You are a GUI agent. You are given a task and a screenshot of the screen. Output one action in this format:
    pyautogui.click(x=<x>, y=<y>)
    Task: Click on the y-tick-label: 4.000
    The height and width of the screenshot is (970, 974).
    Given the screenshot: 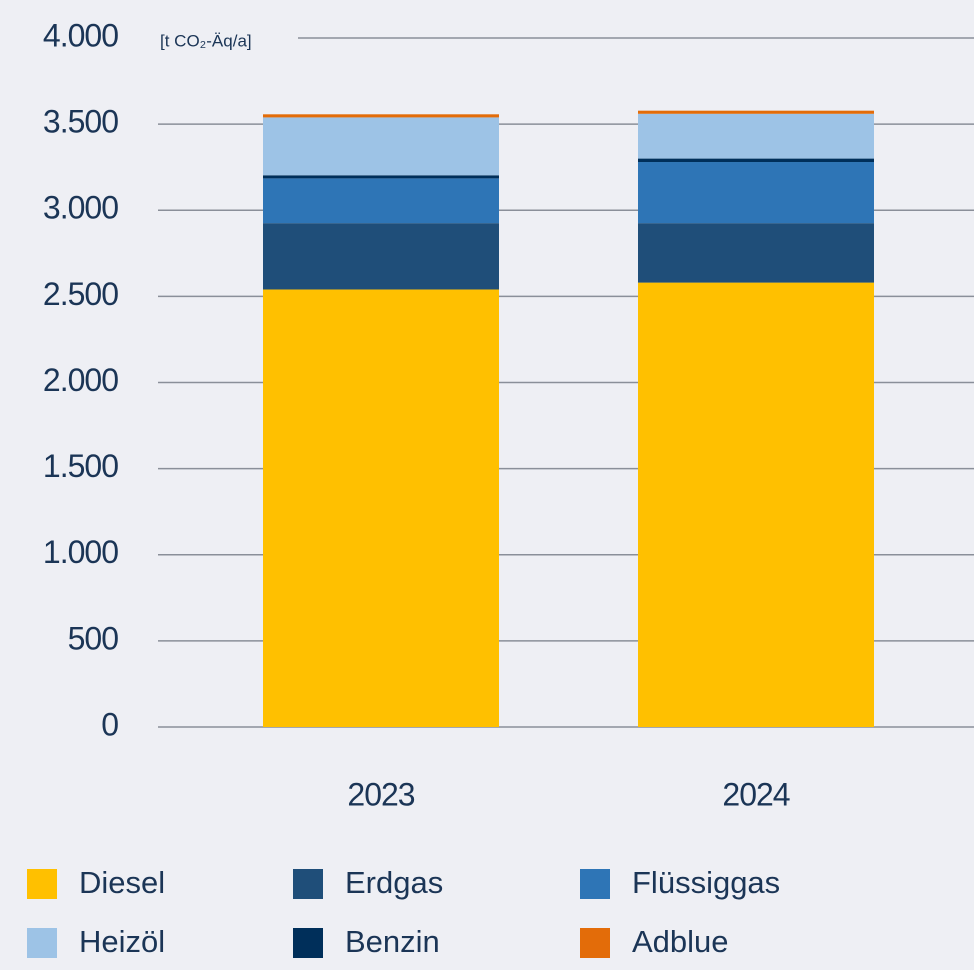 What is the action you would take?
    pyautogui.click(x=80, y=35)
    